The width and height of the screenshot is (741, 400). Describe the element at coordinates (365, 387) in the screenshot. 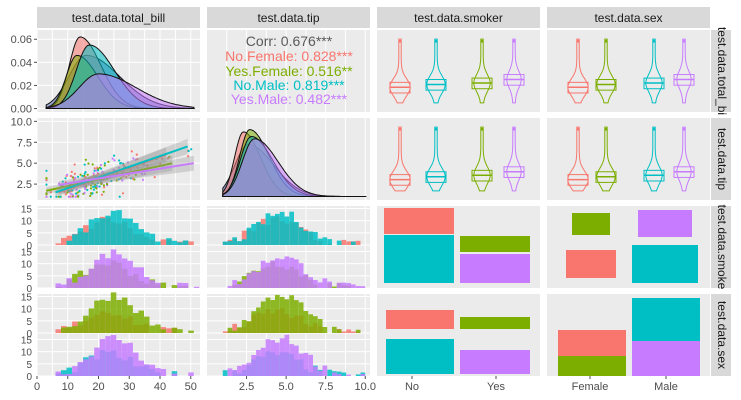

I see `x-tick-label: 10.0` at that location.